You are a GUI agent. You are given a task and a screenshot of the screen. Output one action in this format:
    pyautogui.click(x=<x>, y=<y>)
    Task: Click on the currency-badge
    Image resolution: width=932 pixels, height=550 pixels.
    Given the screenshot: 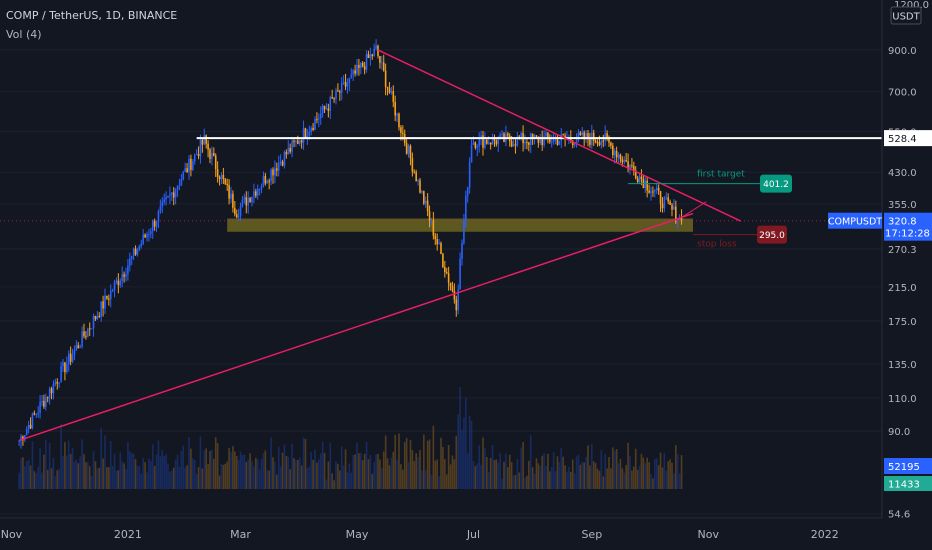 What is the action you would take?
    pyautogui.click(x=906, y=15)
    